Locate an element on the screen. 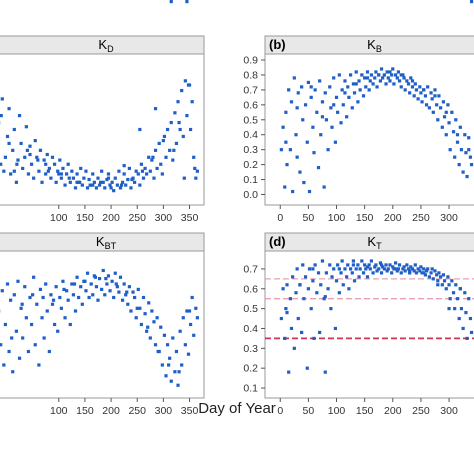 This screenshot has width=474, height=474. x-tick-label: 250 is located at coordinates (137, 411).